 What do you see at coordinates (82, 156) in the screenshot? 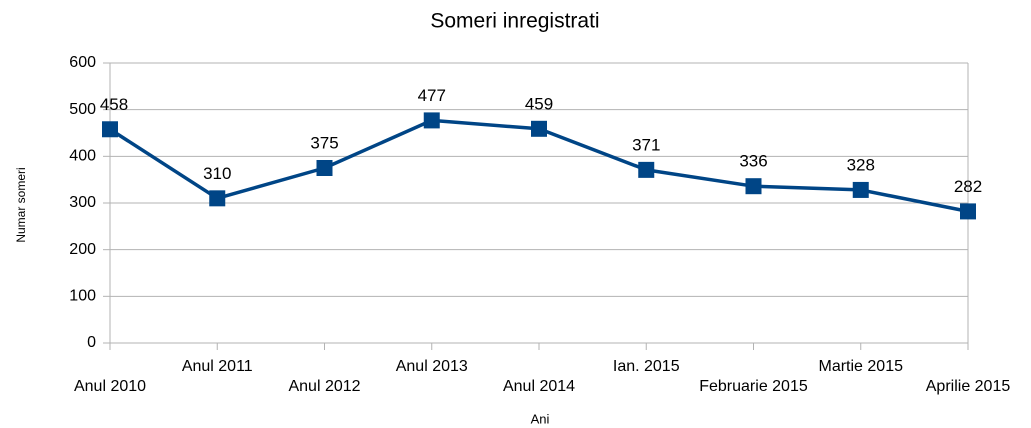
I see `y-tick-label: 400` at bounding box center [82, 156].